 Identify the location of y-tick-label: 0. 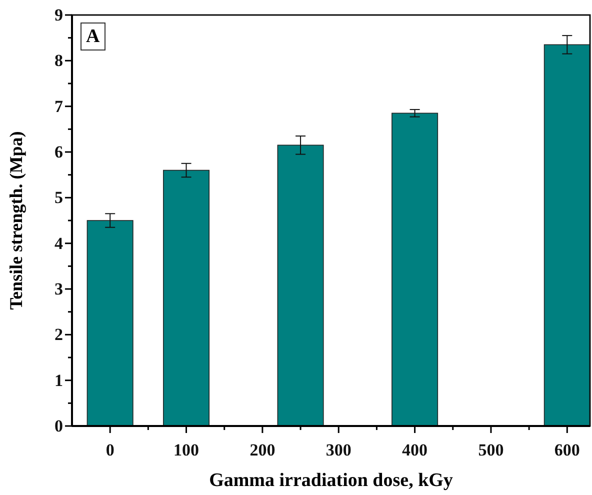
(58, 426).